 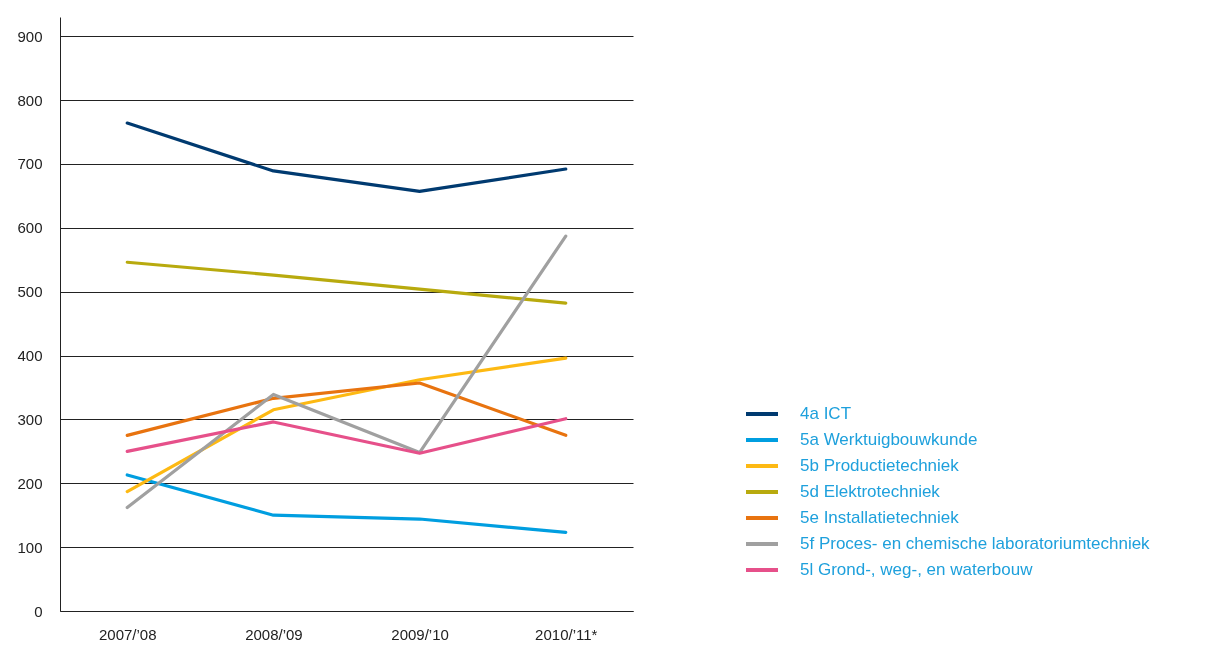 What do you see at coordinates (917, 569) in the screenshot?
I see `legend-label: 5l Grond-, weg-, en waterbouw` at bounding box center [917, 569].